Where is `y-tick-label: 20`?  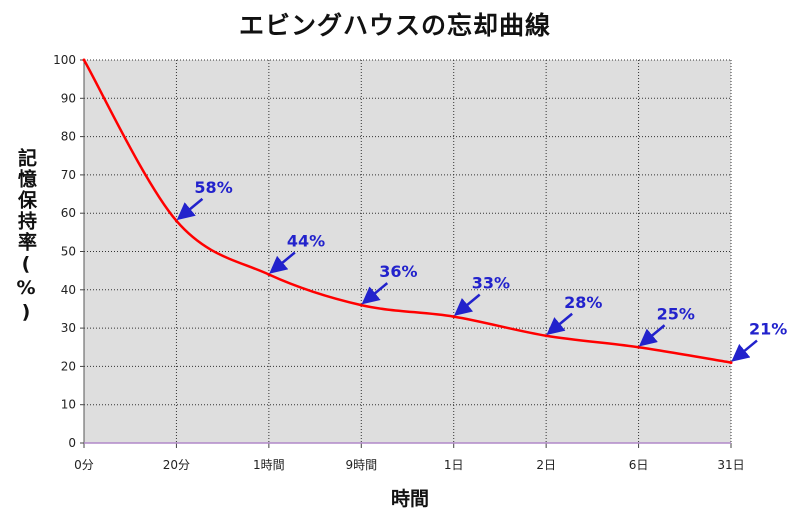
y-tick-label: 20 is located at coordinates (68, 366).